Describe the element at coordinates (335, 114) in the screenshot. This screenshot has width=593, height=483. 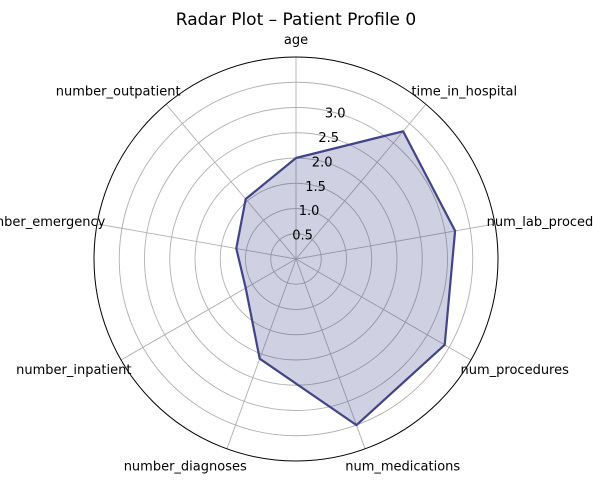
I see `radial-tick-label: 3.0` at that location.